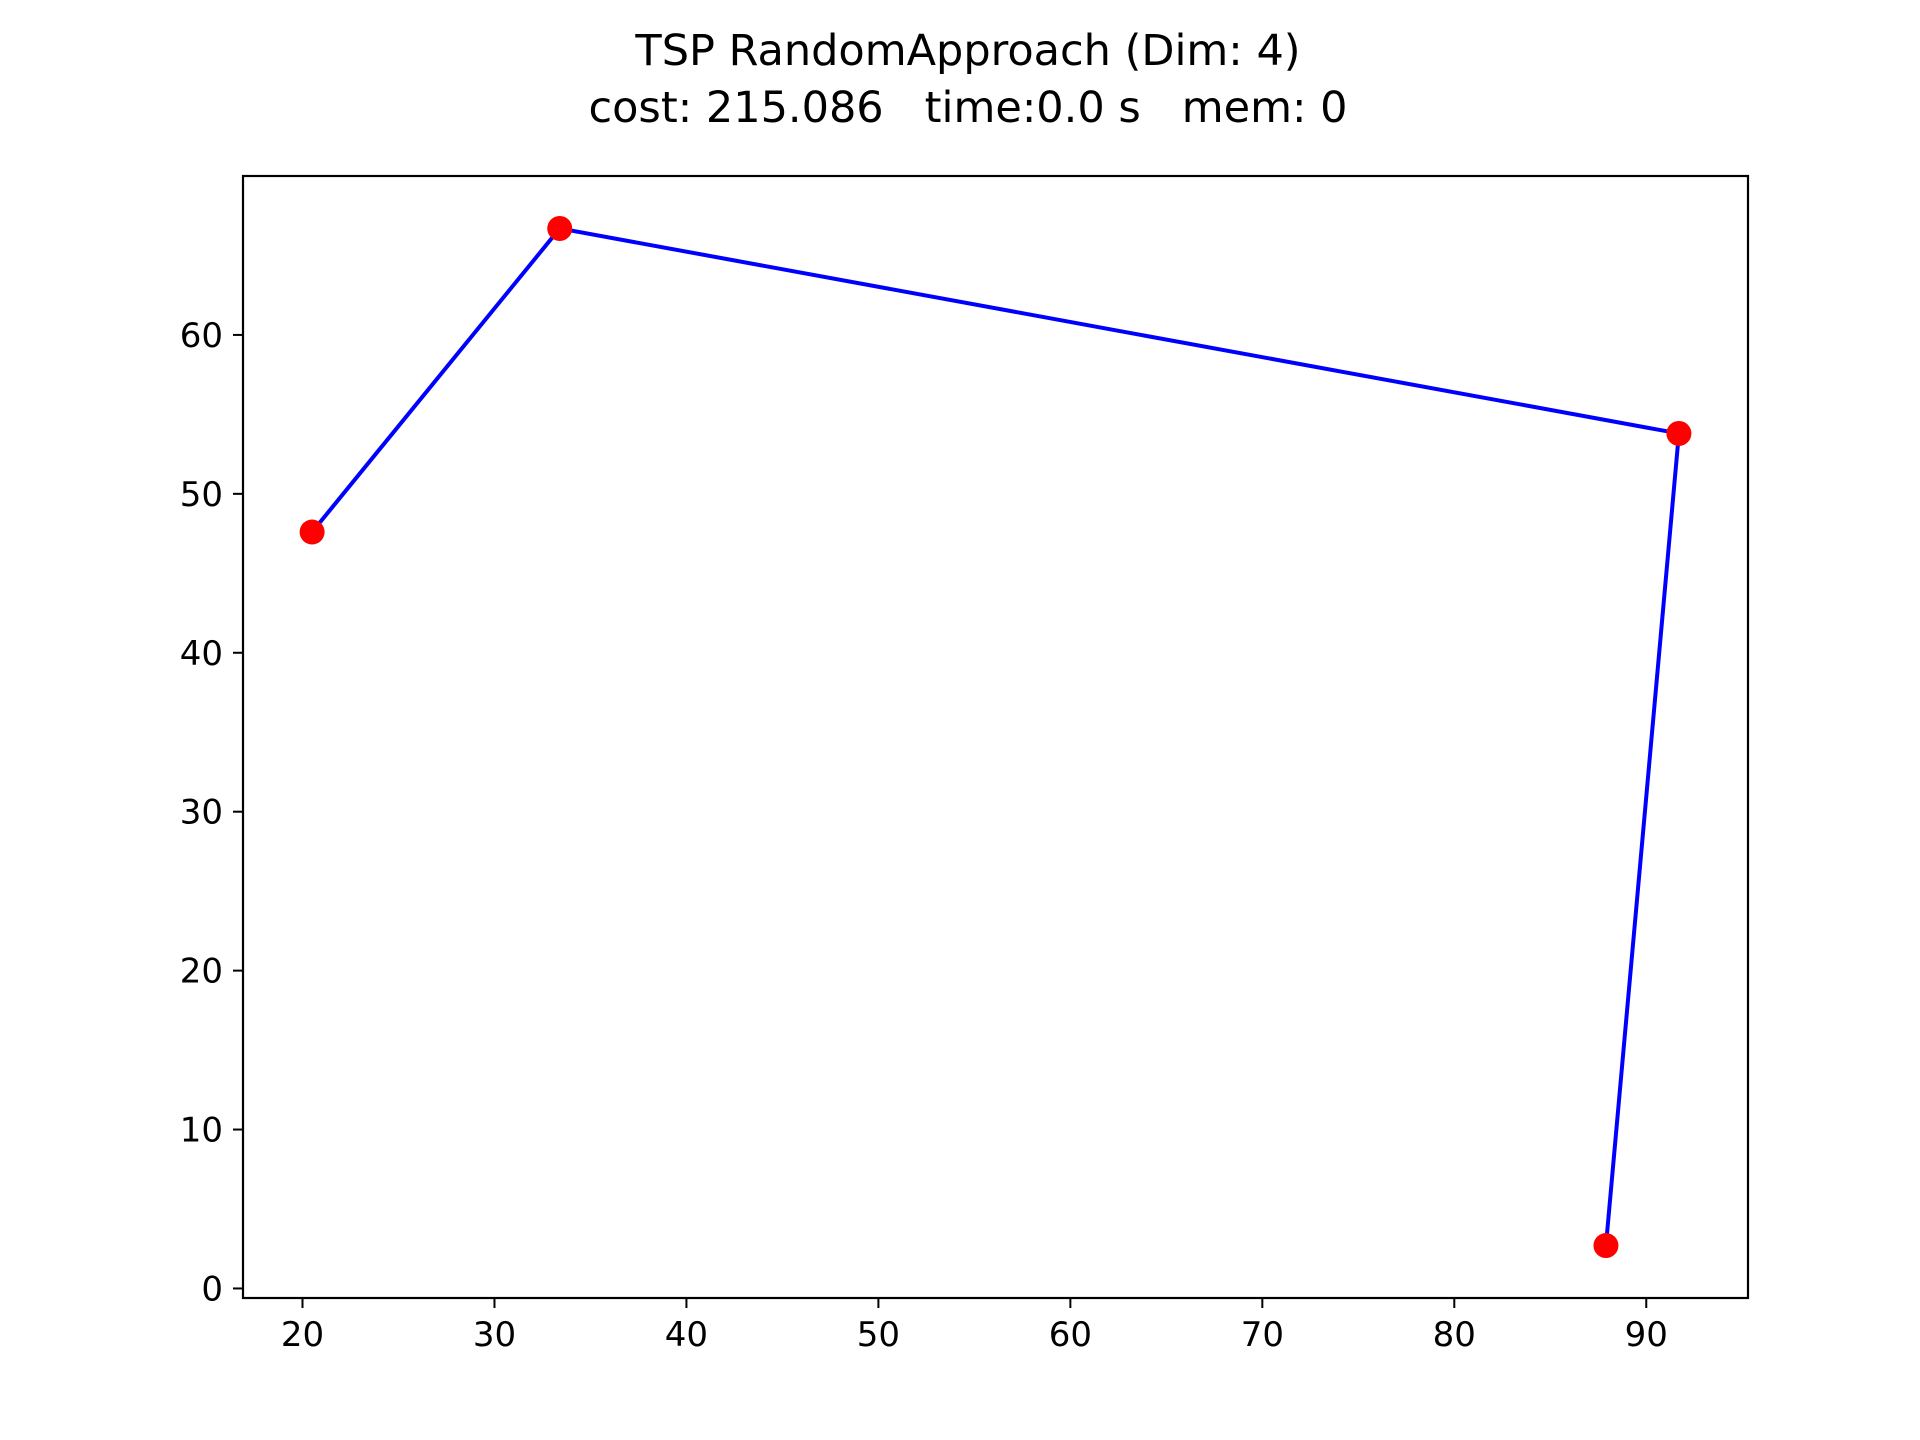 The image size is (1920, 1440). What do you see at coordinates (201, 813) in the screenshot?
I see `y-tick-label: 30` at bounding box center [201, 813].